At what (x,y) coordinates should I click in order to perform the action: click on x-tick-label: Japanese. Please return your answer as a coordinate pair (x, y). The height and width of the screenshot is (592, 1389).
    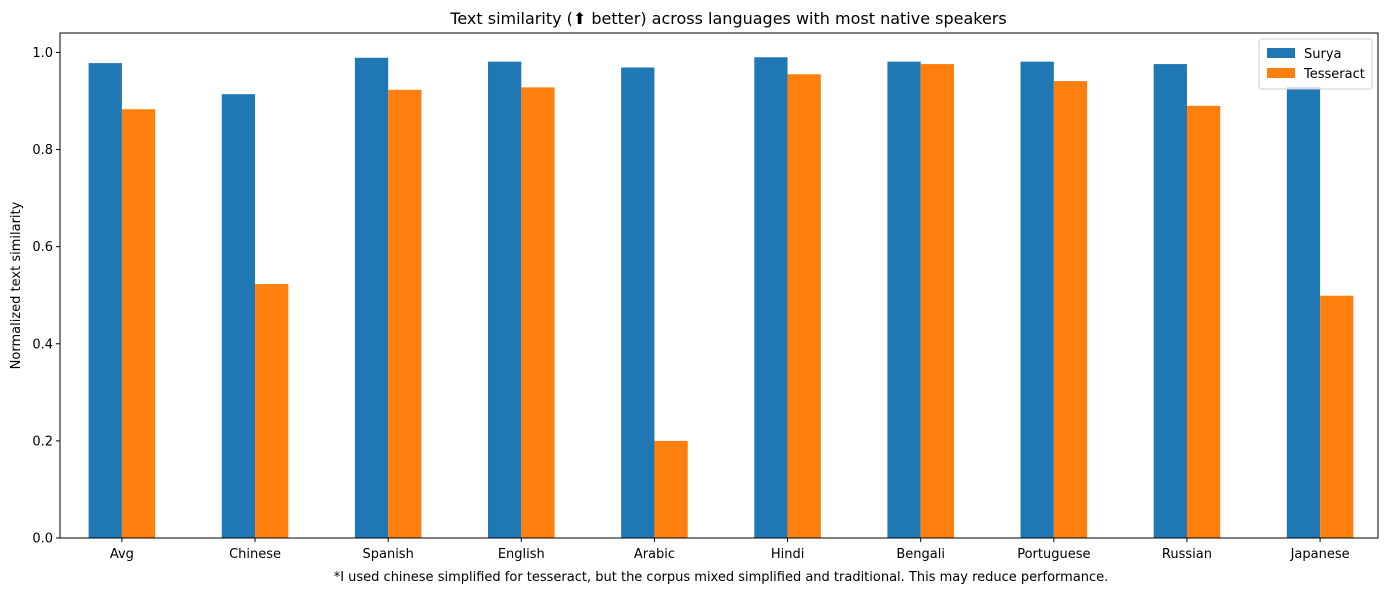
    Looking at the image, I should click on (1320, 554).